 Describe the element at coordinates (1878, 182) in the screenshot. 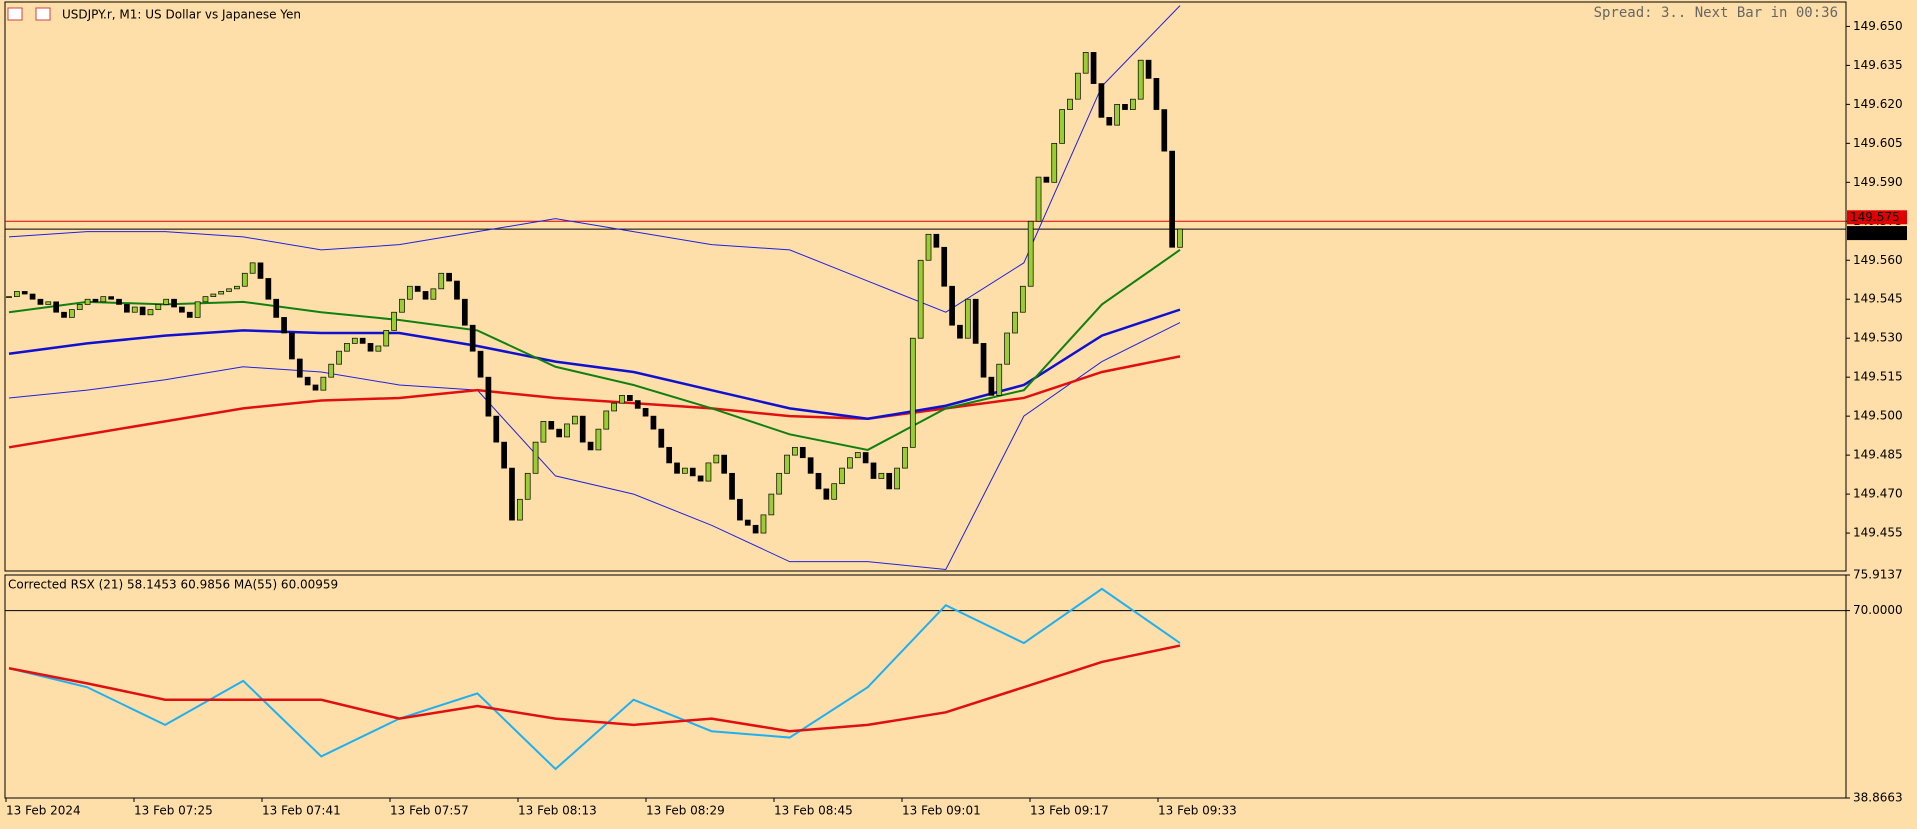

I see `y-tick-label: 149.590` at that location.